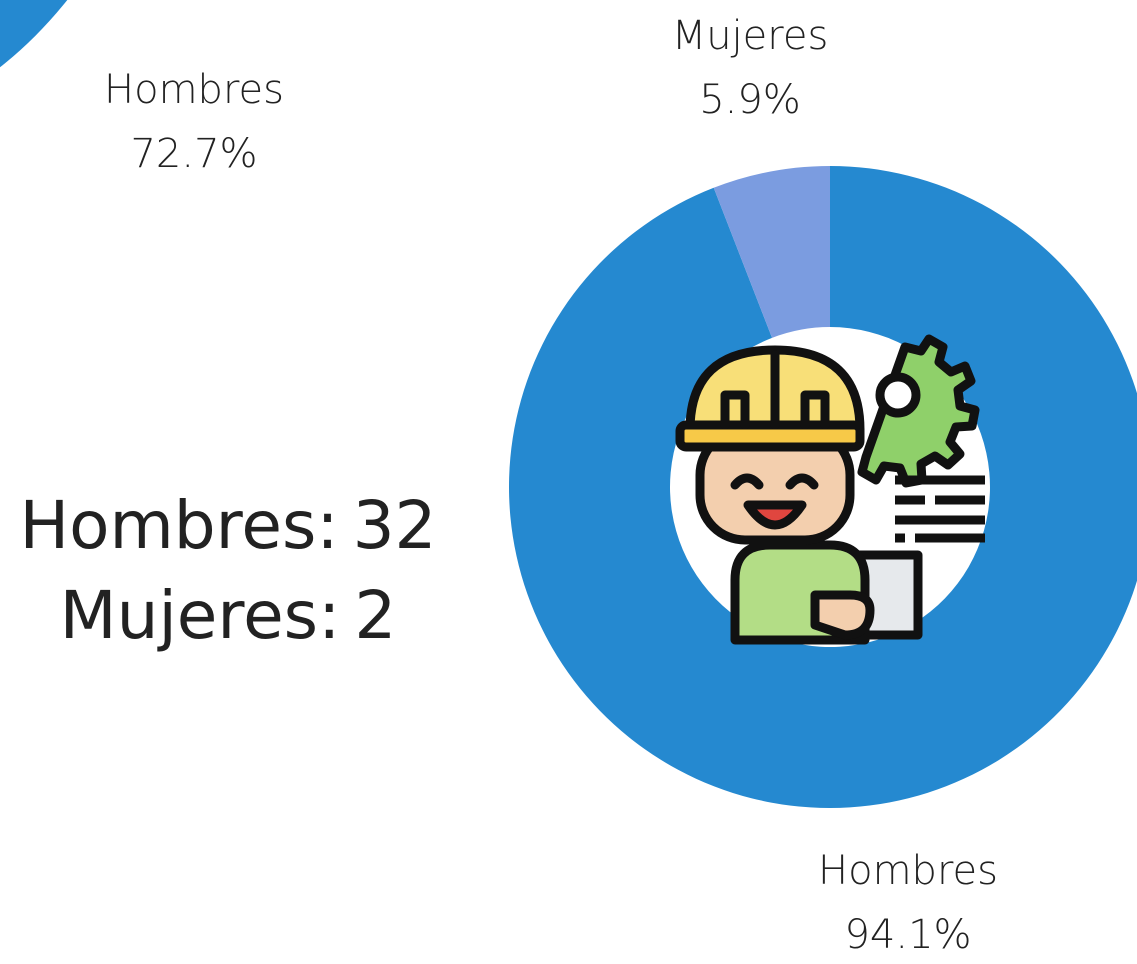 The image size is (1137, 964). I want to click on summary-value: 32, so click(395, 525).